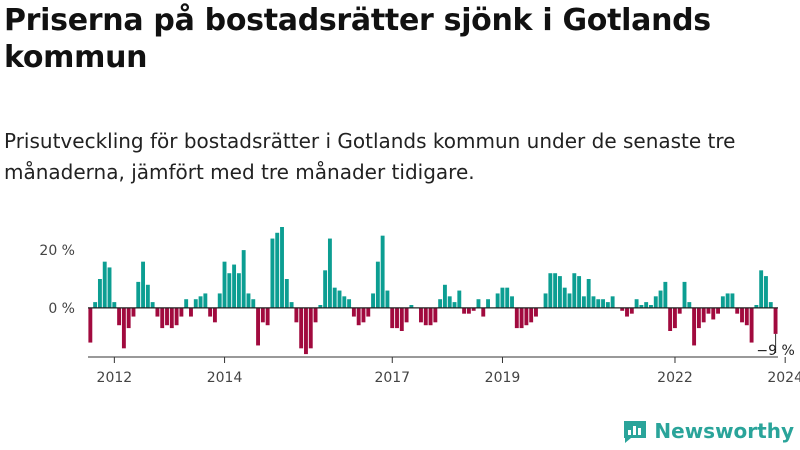 This screenshot has width=800, height=450. What do you see at coordinates (635, 432) in the screenshot?
I see `newsworthy-logo-icon` at bounding box center [635, 432].